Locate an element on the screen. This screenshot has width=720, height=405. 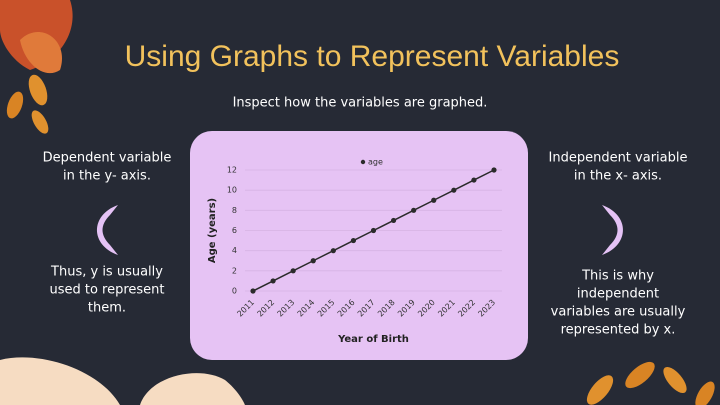
right-caption: Independent variable is located at coordinates (618, 158).